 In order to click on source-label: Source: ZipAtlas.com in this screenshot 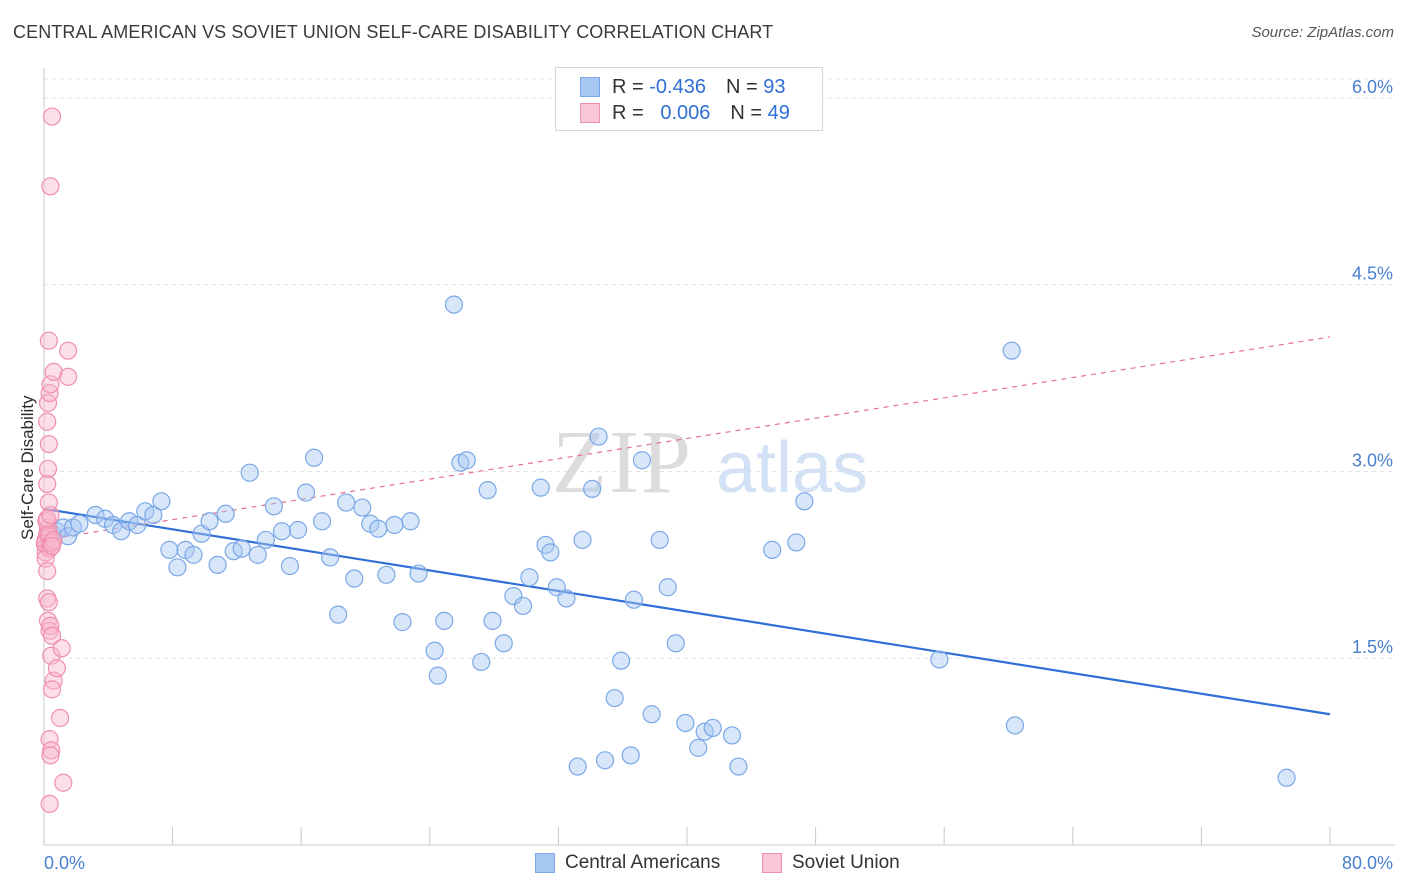, I will do `click(1322, 32)`.